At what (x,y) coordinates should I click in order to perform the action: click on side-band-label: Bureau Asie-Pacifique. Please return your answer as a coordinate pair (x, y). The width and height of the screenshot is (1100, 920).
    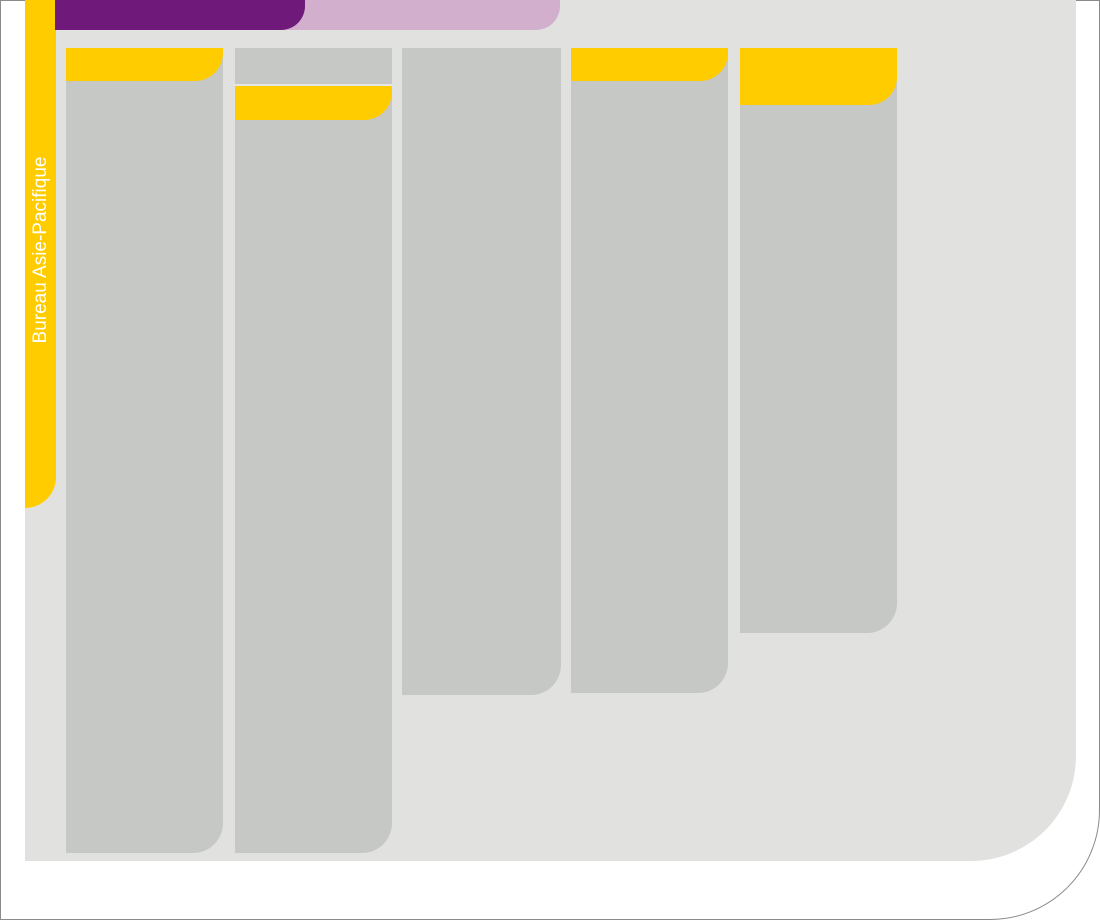
    Looking at the image, I should click on (40, 250).